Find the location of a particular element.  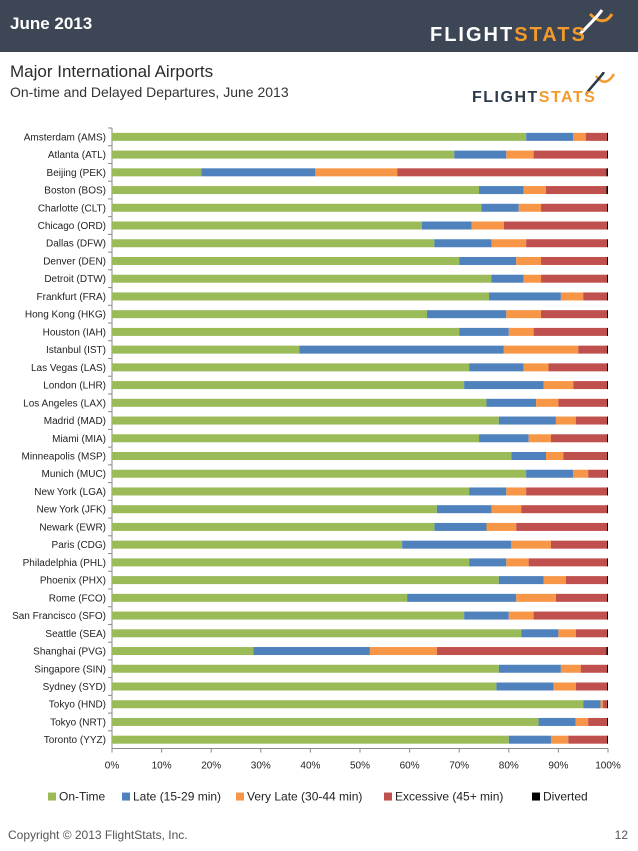

y-tick-label: Minneapolis (MSP) is located at coordinates (64, 457).